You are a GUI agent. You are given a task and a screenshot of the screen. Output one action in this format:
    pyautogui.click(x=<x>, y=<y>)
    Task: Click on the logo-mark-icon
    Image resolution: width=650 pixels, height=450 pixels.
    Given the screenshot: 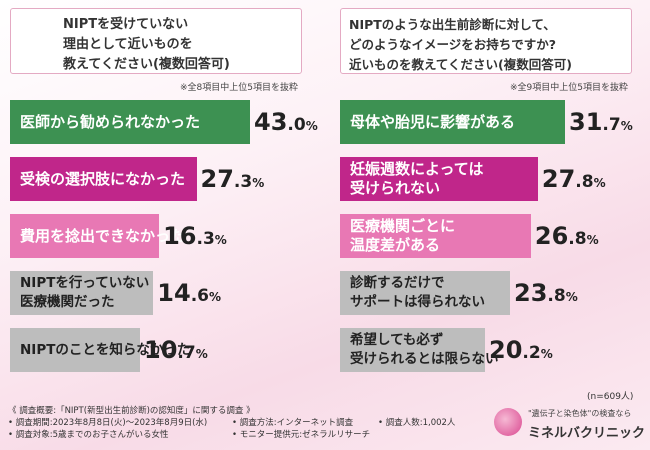 What is the action you would take?
    pyautogui.click(x=508, y=422)
    